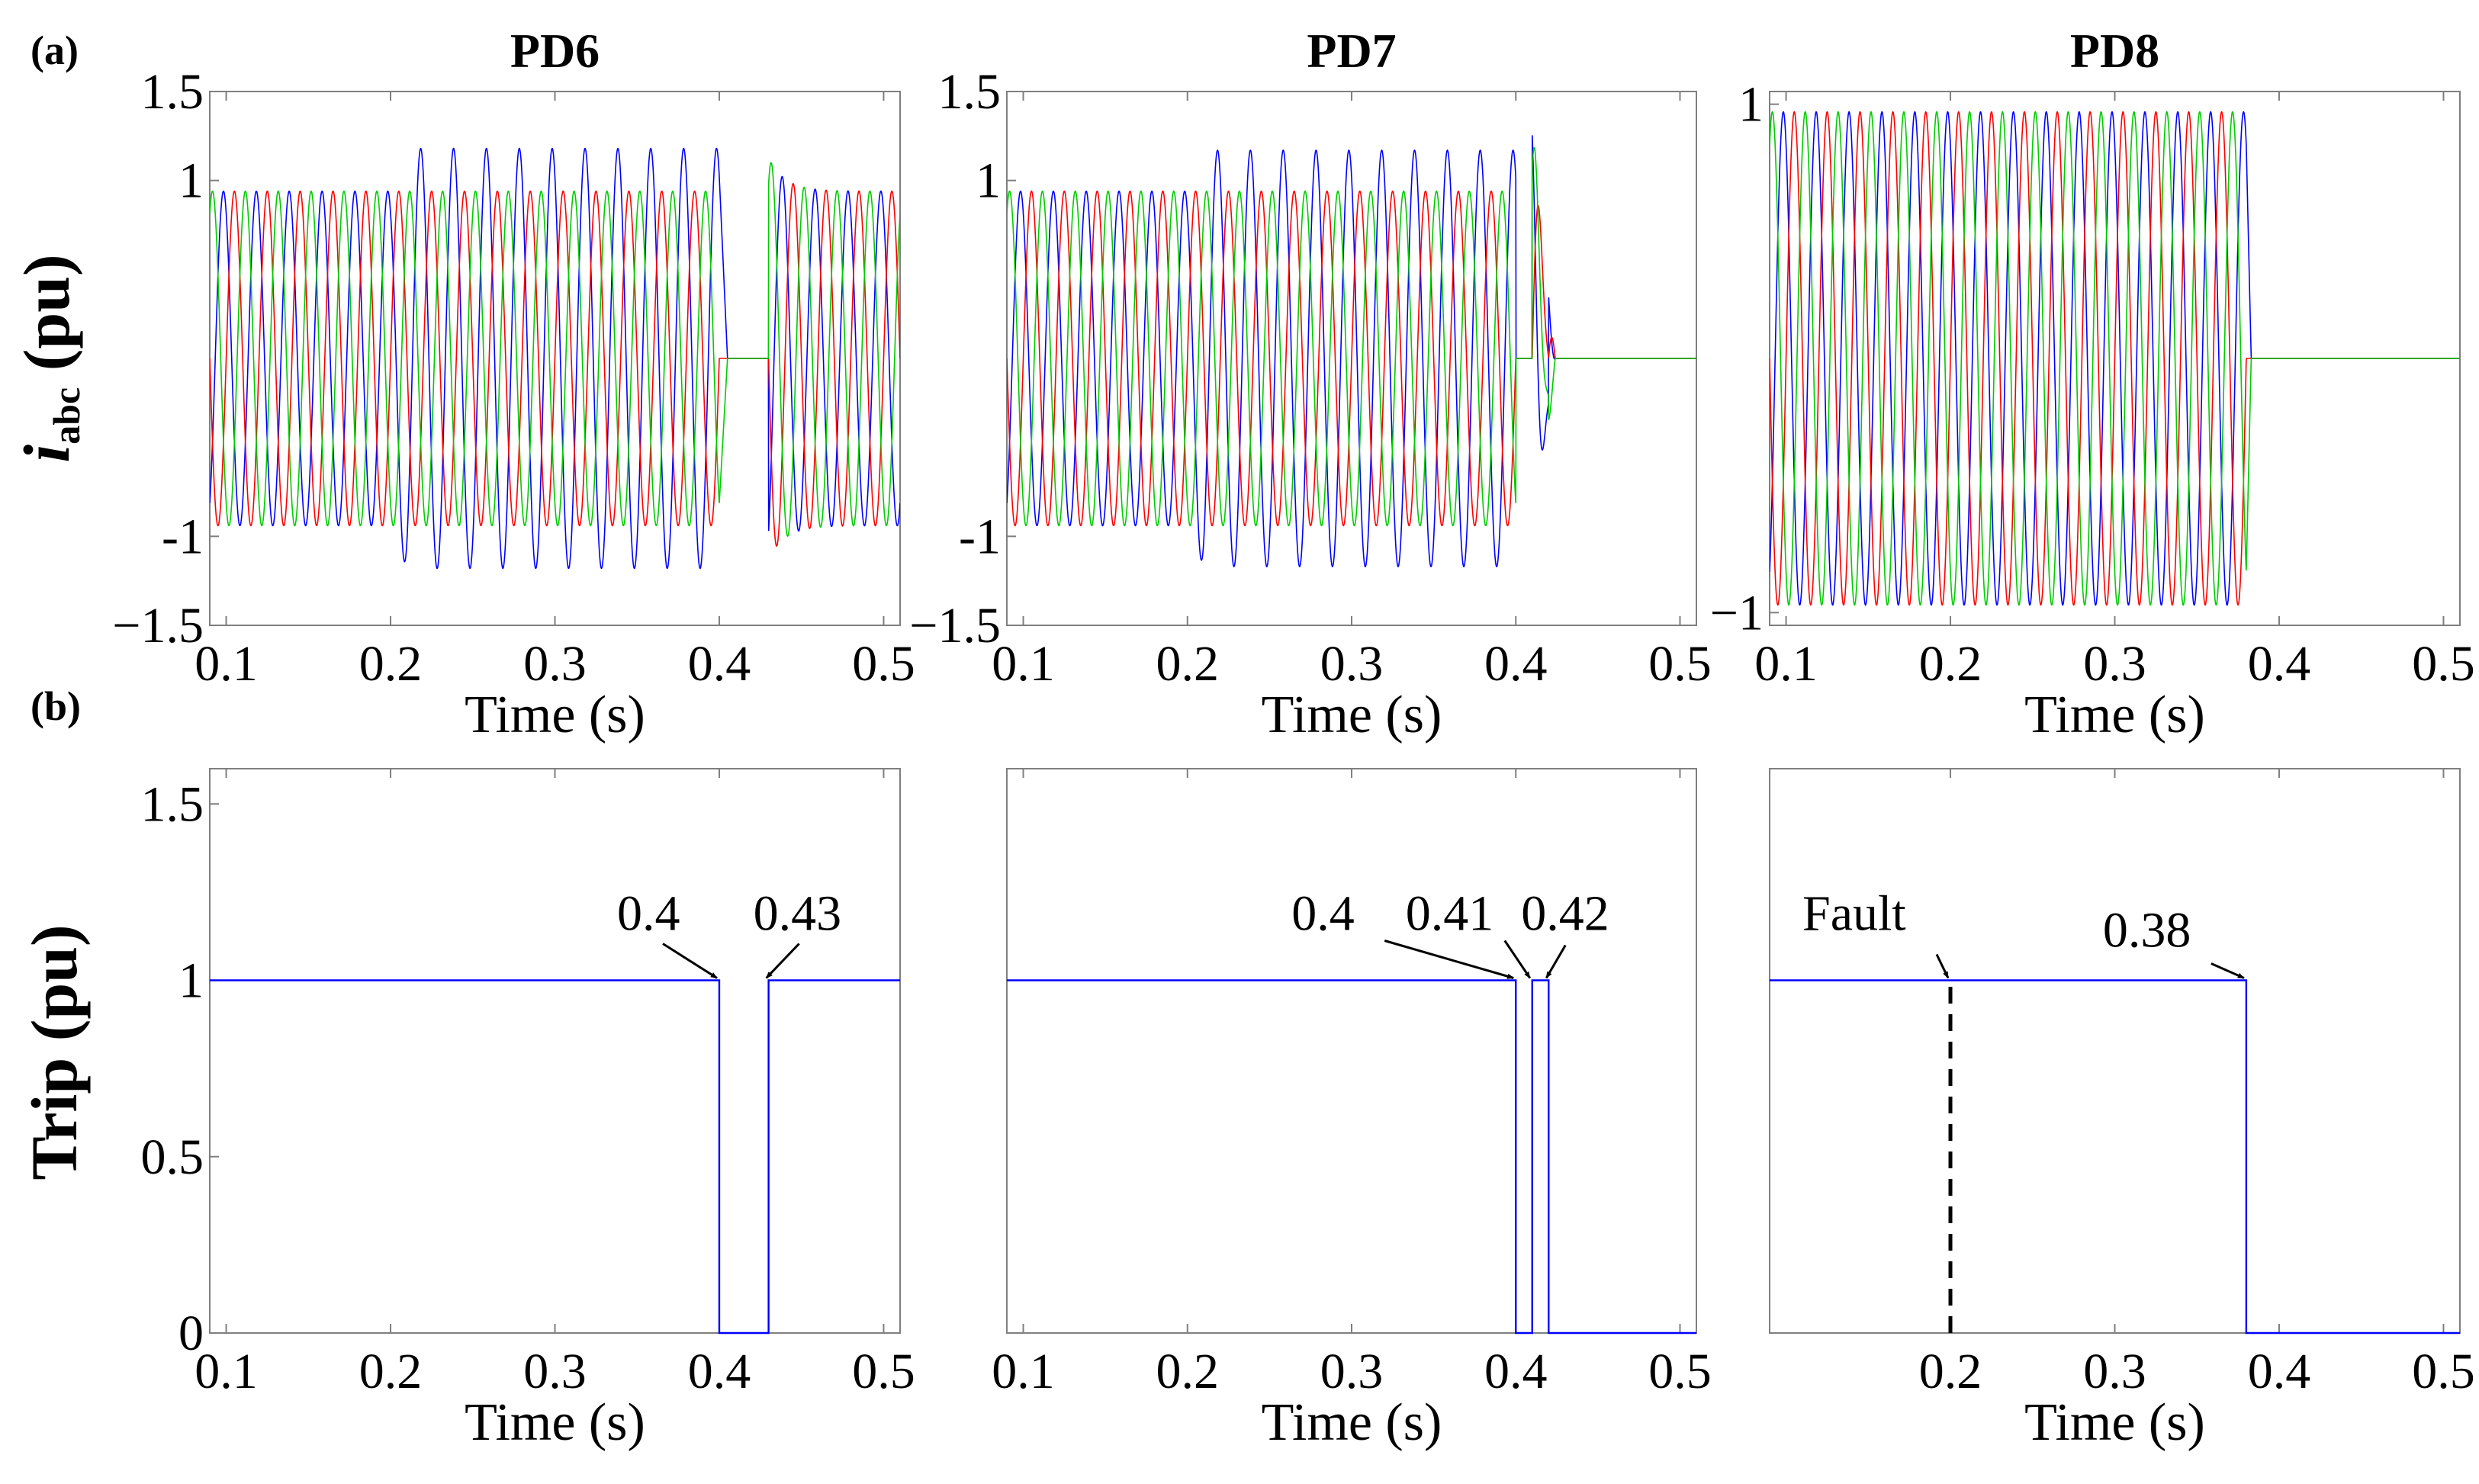 This screenshot has height=1484, width=2479. What do you see at coordinates (798, 914) in the screenshot?
I see `annotation-label: 0.43` at bounding box center [798, 914].